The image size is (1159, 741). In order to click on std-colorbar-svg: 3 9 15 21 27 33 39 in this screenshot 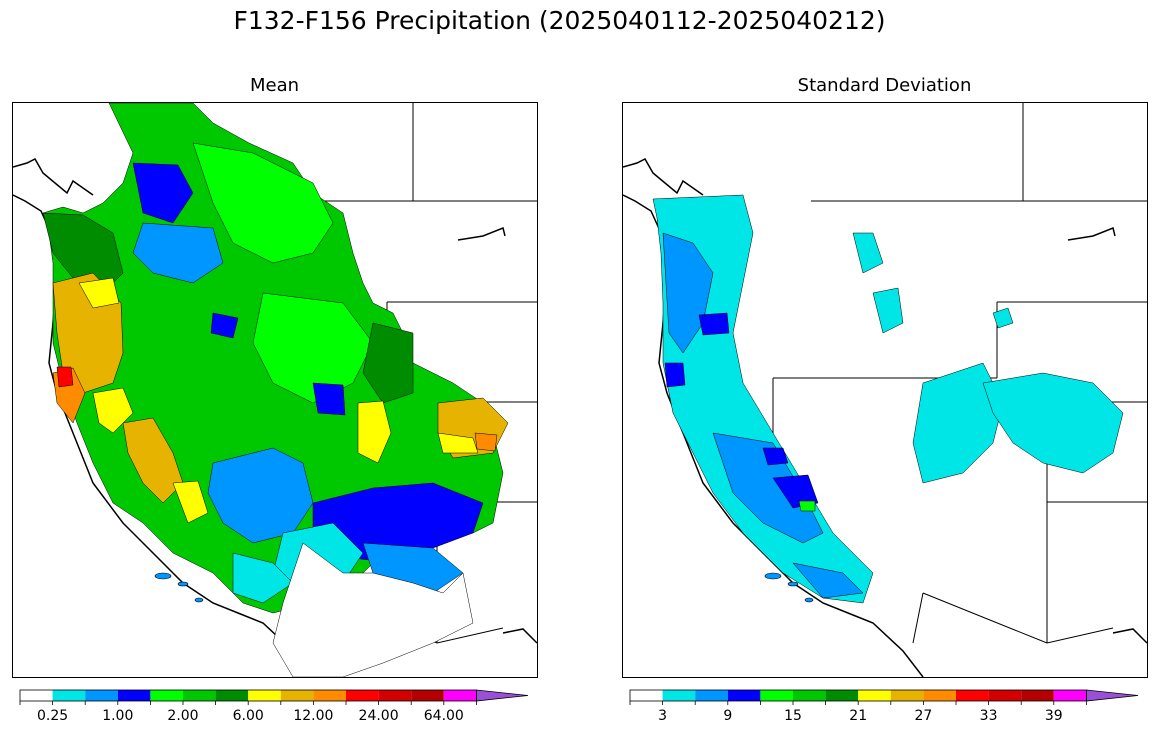, I will do `click(884, 706)`.